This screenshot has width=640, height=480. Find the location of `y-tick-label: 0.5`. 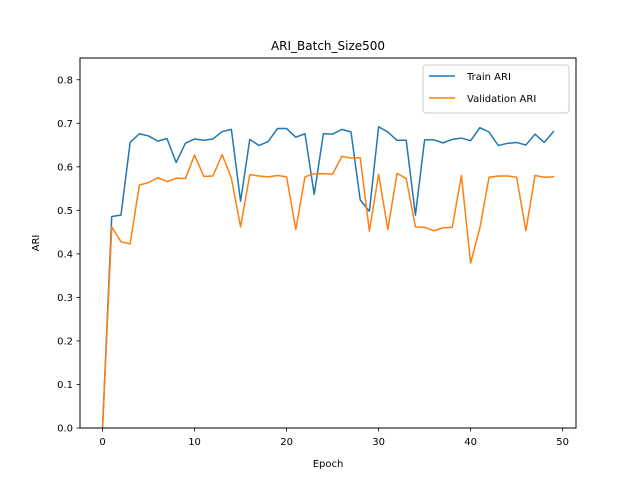

y-tick-label: 0.5 is located at coordinates (65, 211).